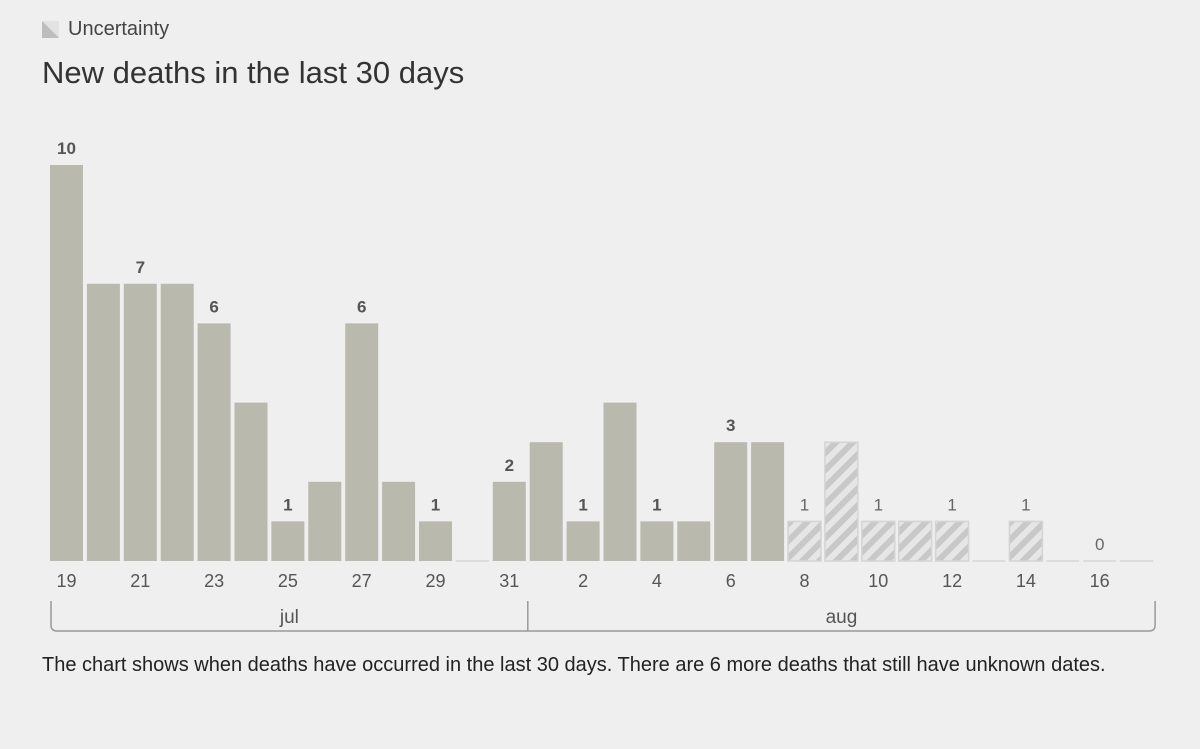 The image size is (1200, 749). Describe the element at coordinates (603, 616) in the screenshot. I see `month-bracket` at that location.